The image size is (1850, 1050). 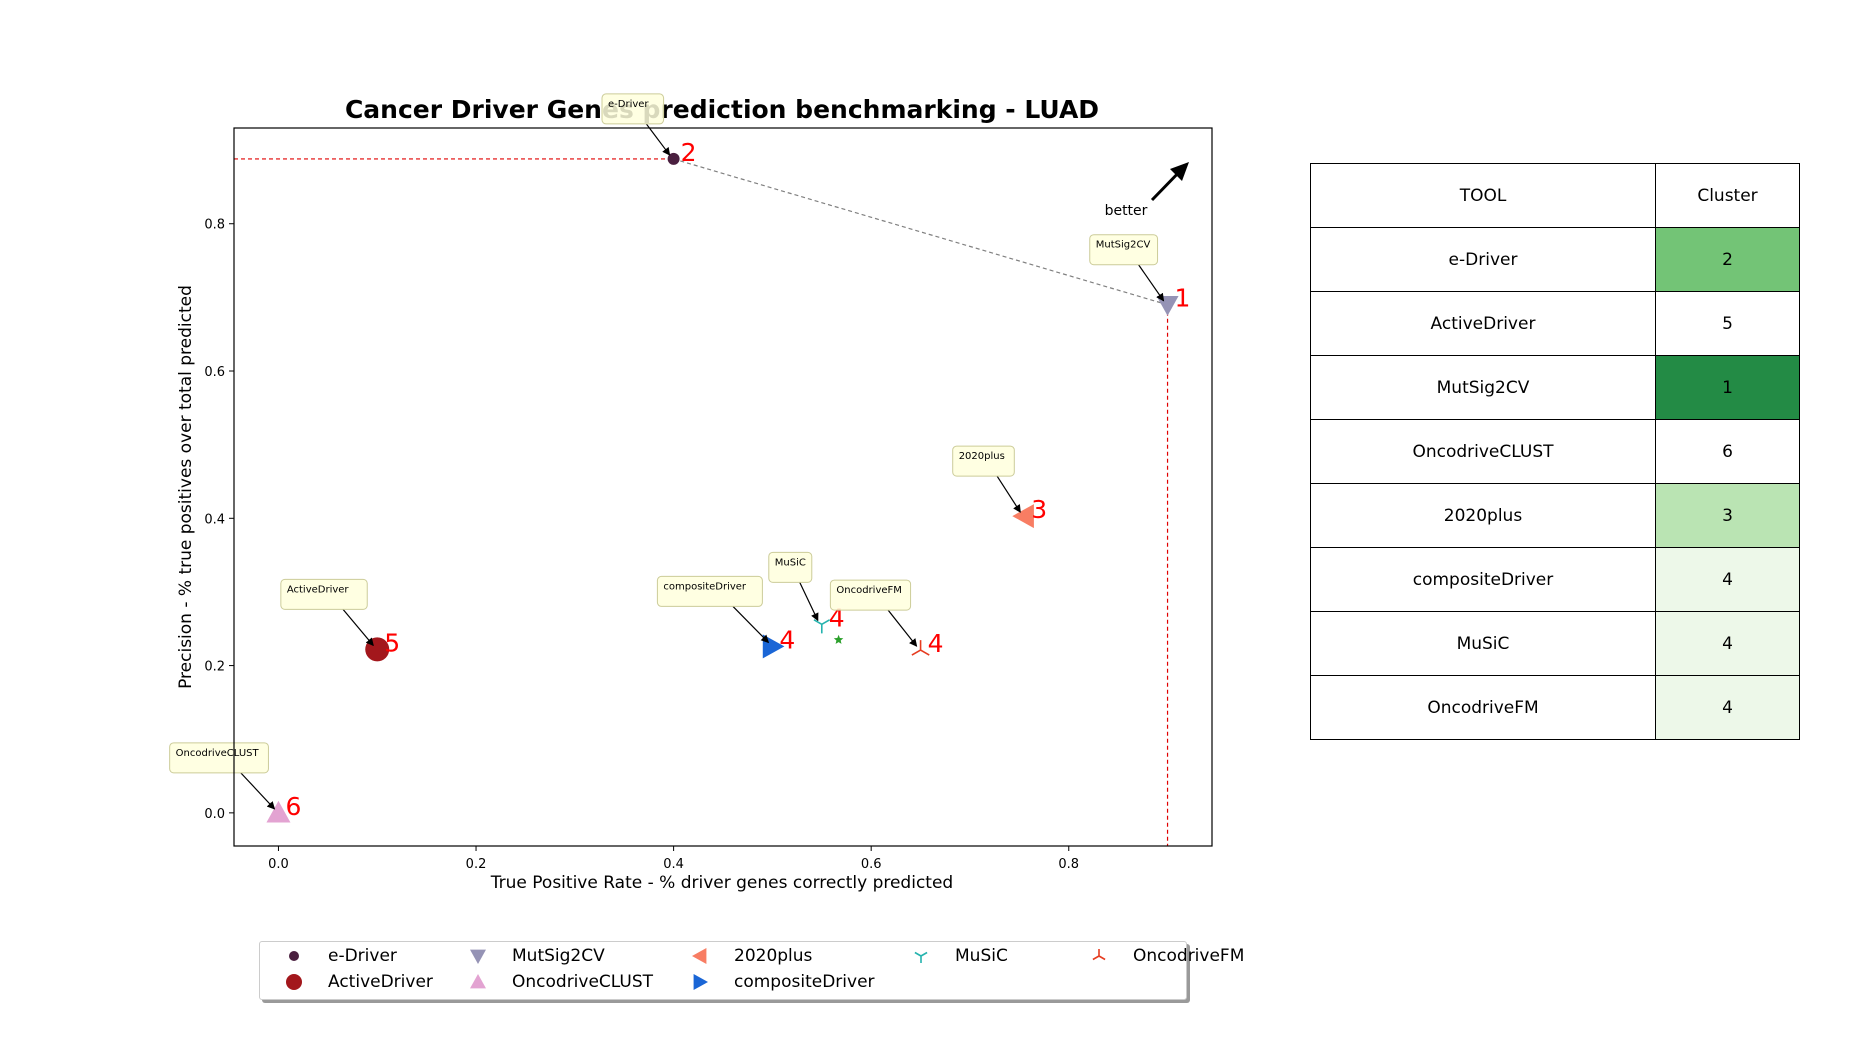 I want to click on callout-arrow-2020plus, so click(x=1008, y=494).